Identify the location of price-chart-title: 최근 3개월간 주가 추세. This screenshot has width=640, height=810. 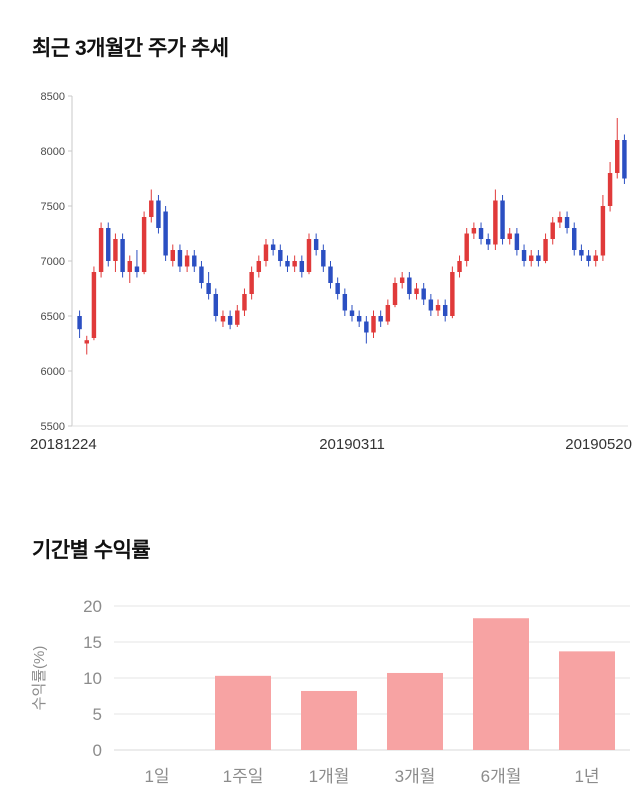
(130, 48).